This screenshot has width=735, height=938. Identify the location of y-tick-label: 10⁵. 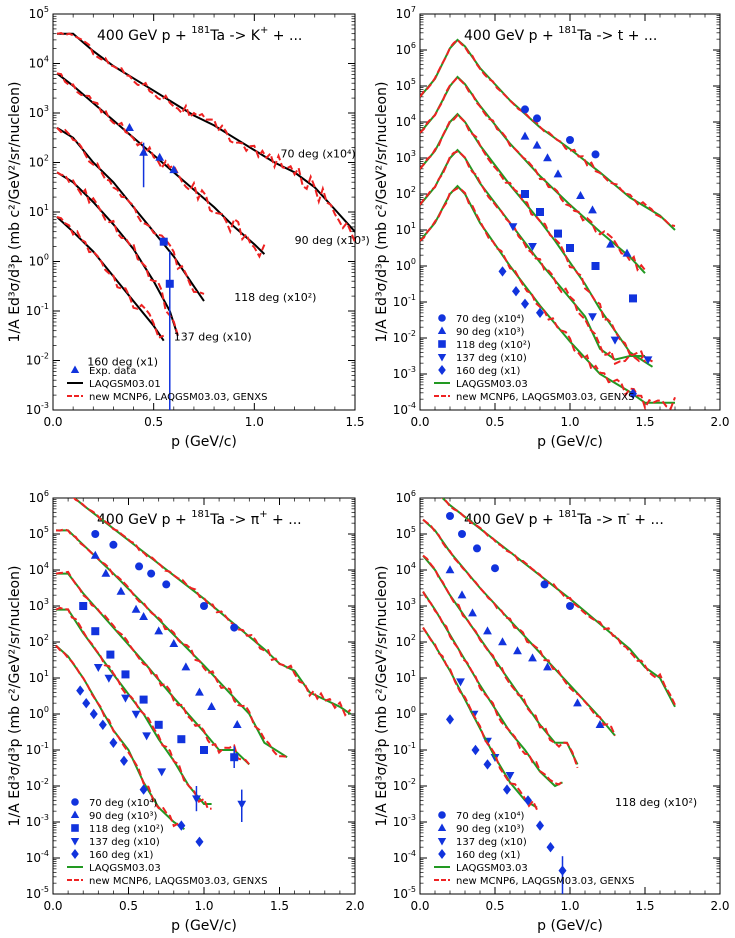
(406, 533).